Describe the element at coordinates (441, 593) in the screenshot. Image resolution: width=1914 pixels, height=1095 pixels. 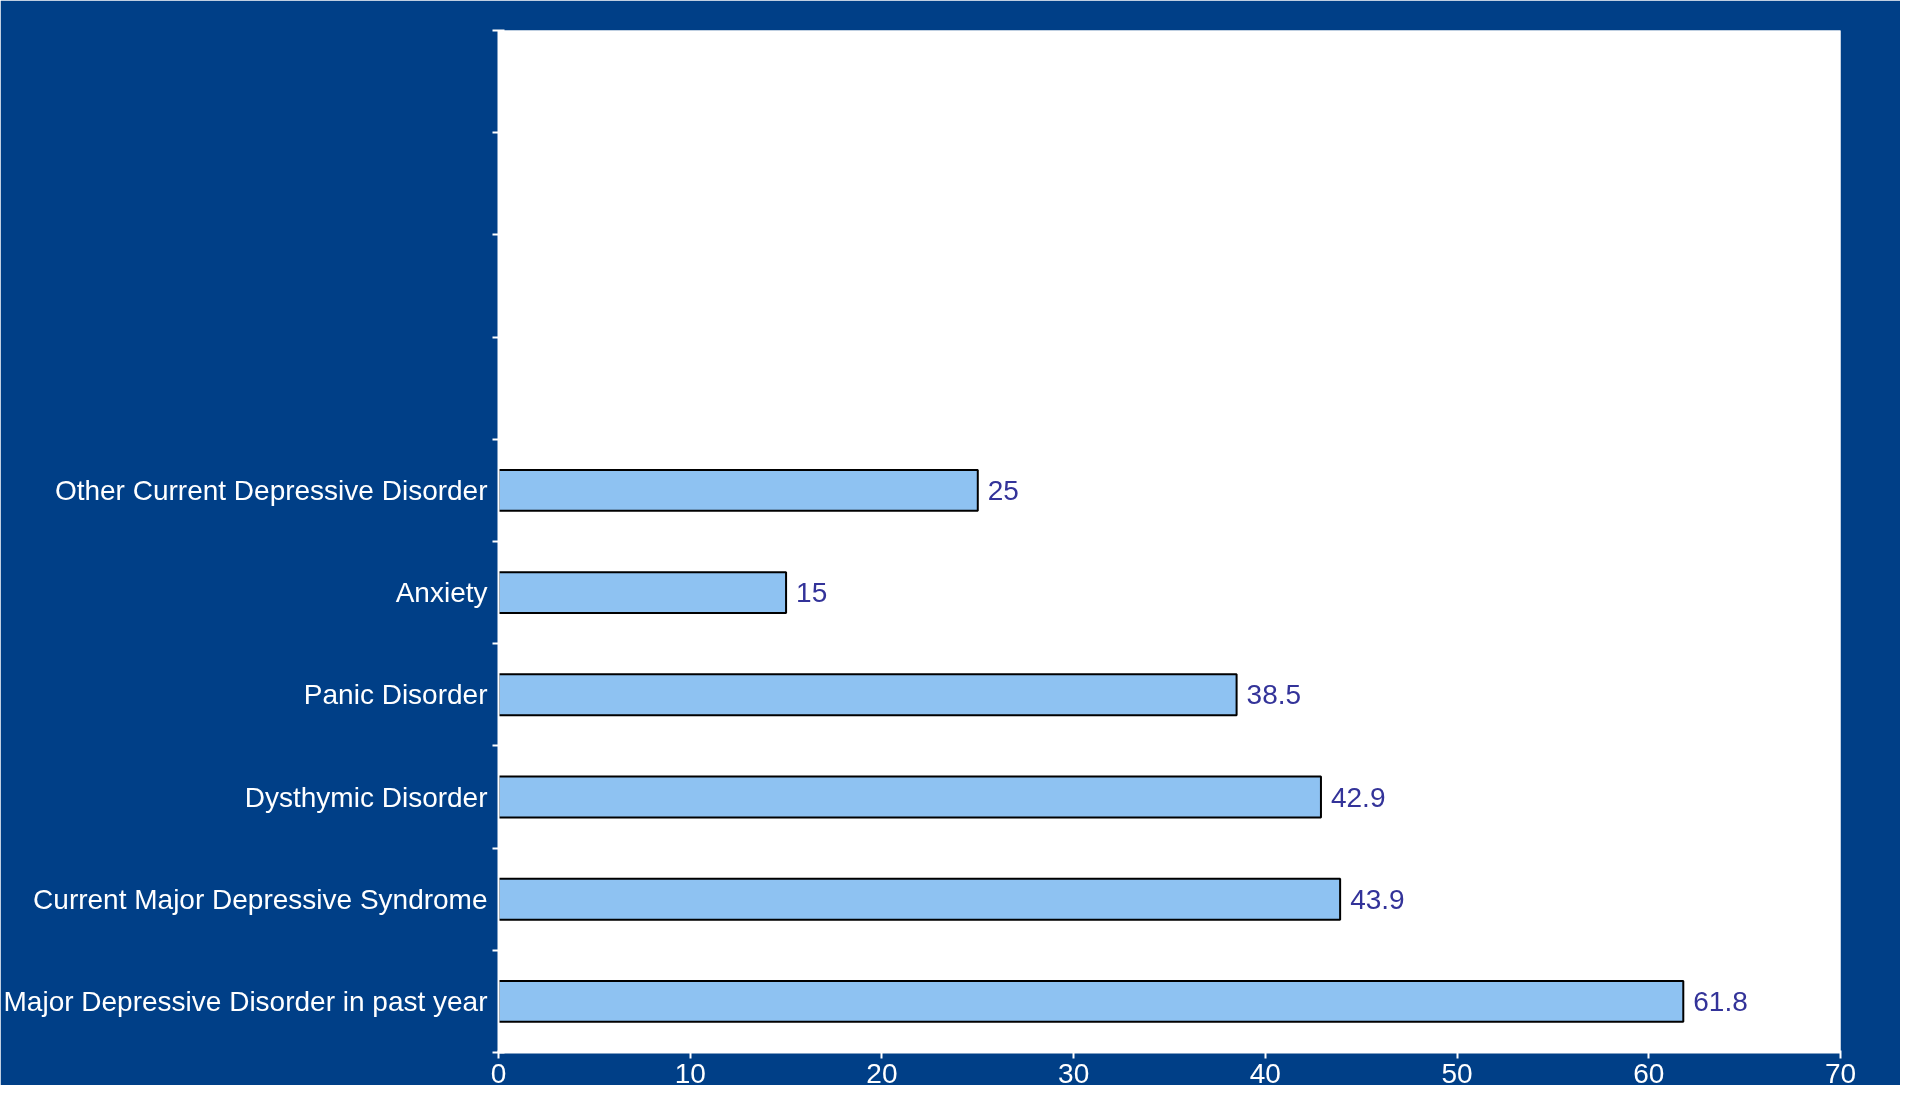
I see `y-tick-label: Anxiety` at that location.